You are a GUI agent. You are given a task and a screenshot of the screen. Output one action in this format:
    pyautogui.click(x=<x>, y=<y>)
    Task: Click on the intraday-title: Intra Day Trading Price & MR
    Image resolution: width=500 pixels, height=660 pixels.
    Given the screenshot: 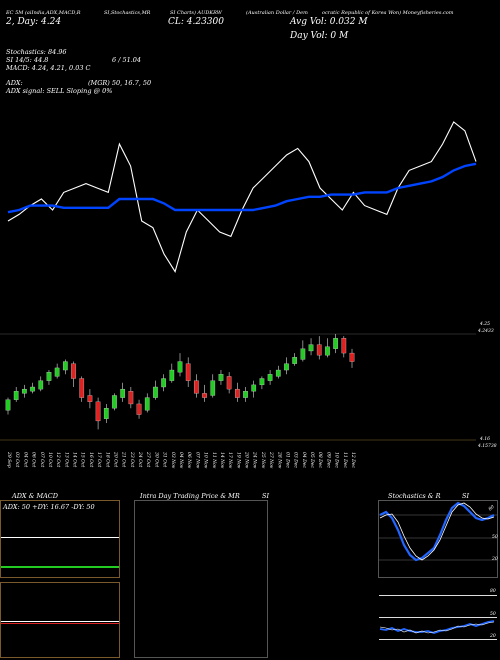 What is the action you would take?
    pyautogui.click(x=190, y=496)
    